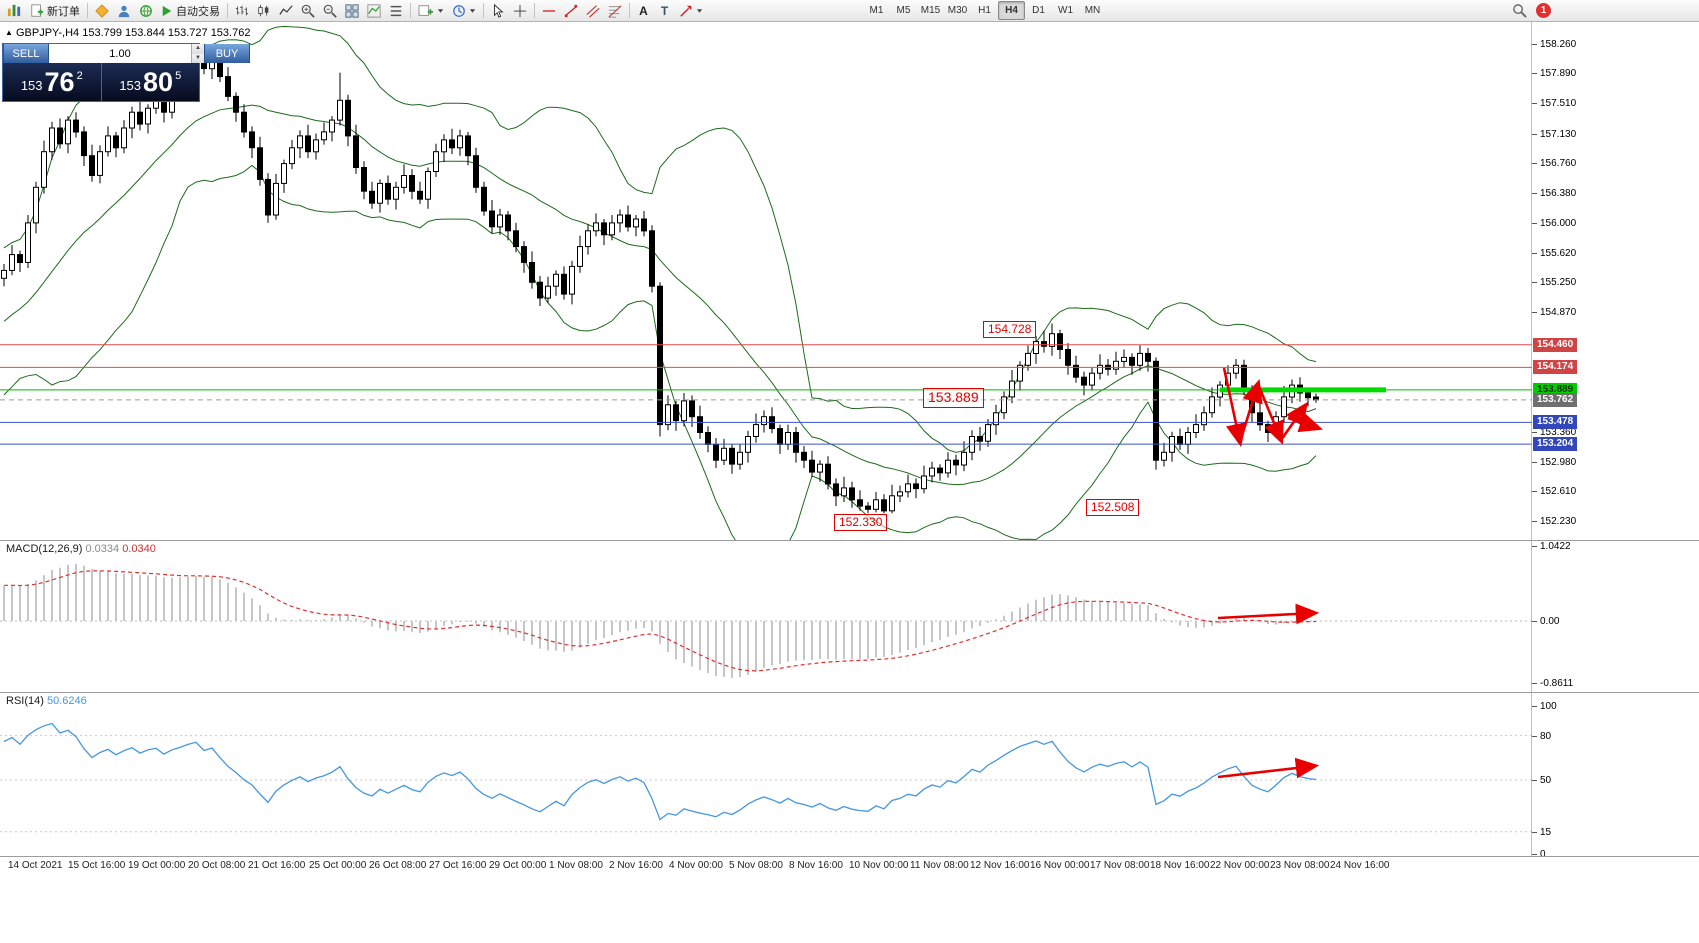  I want to click on line-chart-icon, so click(286, 10).